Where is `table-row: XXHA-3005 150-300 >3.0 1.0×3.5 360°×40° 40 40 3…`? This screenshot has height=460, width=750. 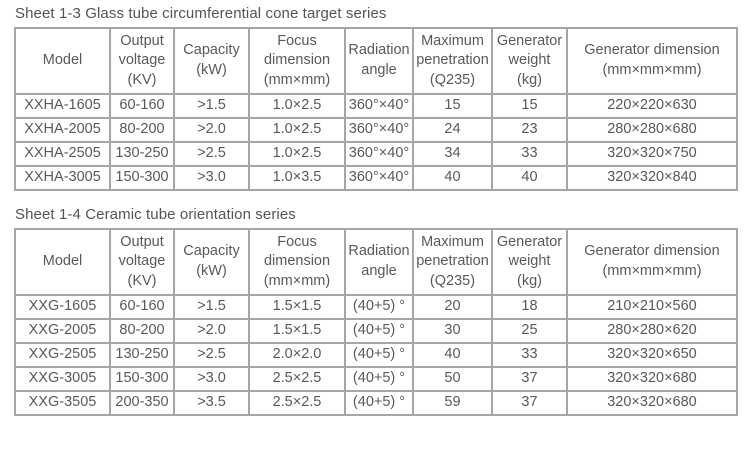 table-row: XXHA-3005 150-300 >3.0 1.0×3.5 360°×40° 40 40 3… is located at coordinates (376, 178).